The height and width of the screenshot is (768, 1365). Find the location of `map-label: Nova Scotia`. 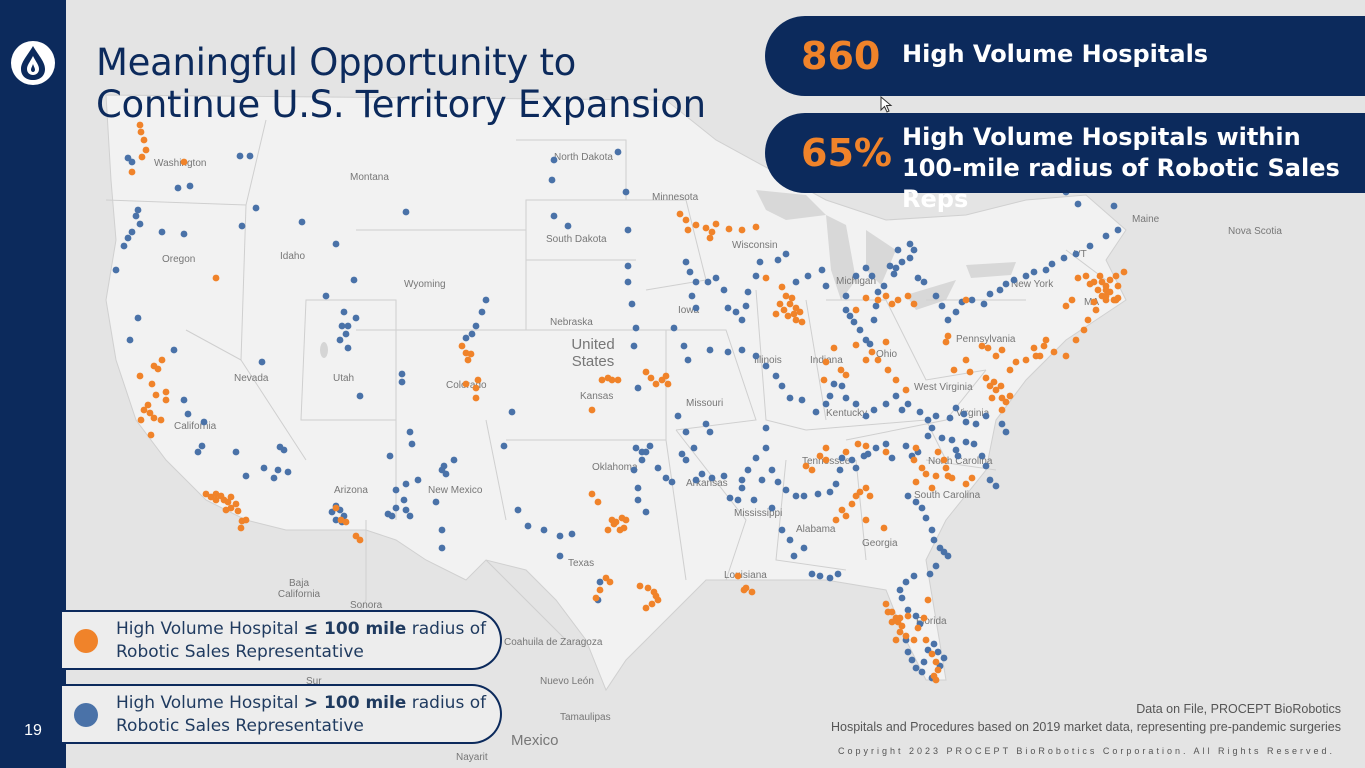

map-label: Nova Scotia is located at coordinates (1255, 231).